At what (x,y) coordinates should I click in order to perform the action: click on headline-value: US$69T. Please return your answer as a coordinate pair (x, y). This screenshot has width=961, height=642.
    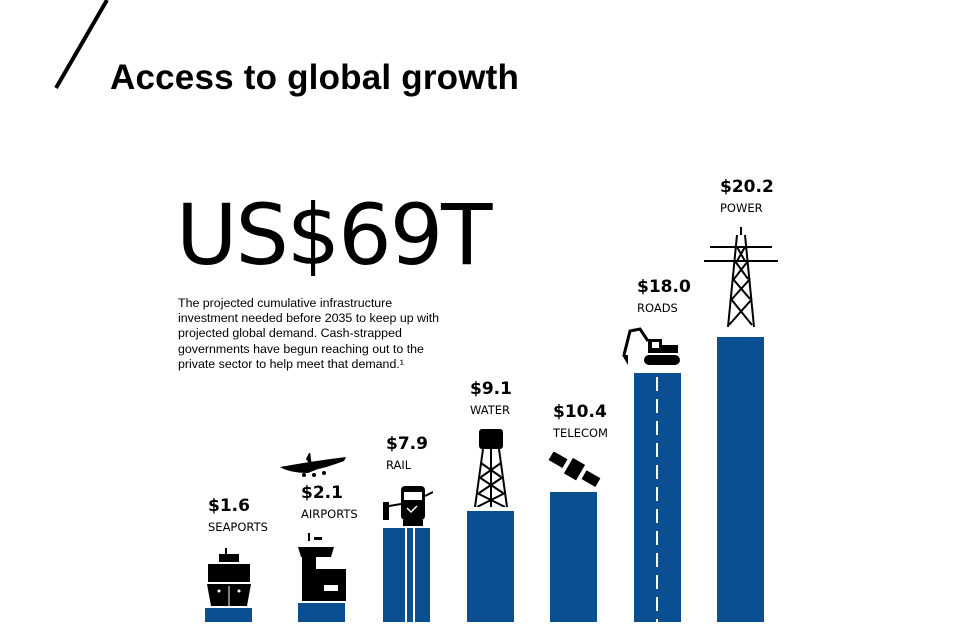
    Looking at the image, I should click on (334, 235).